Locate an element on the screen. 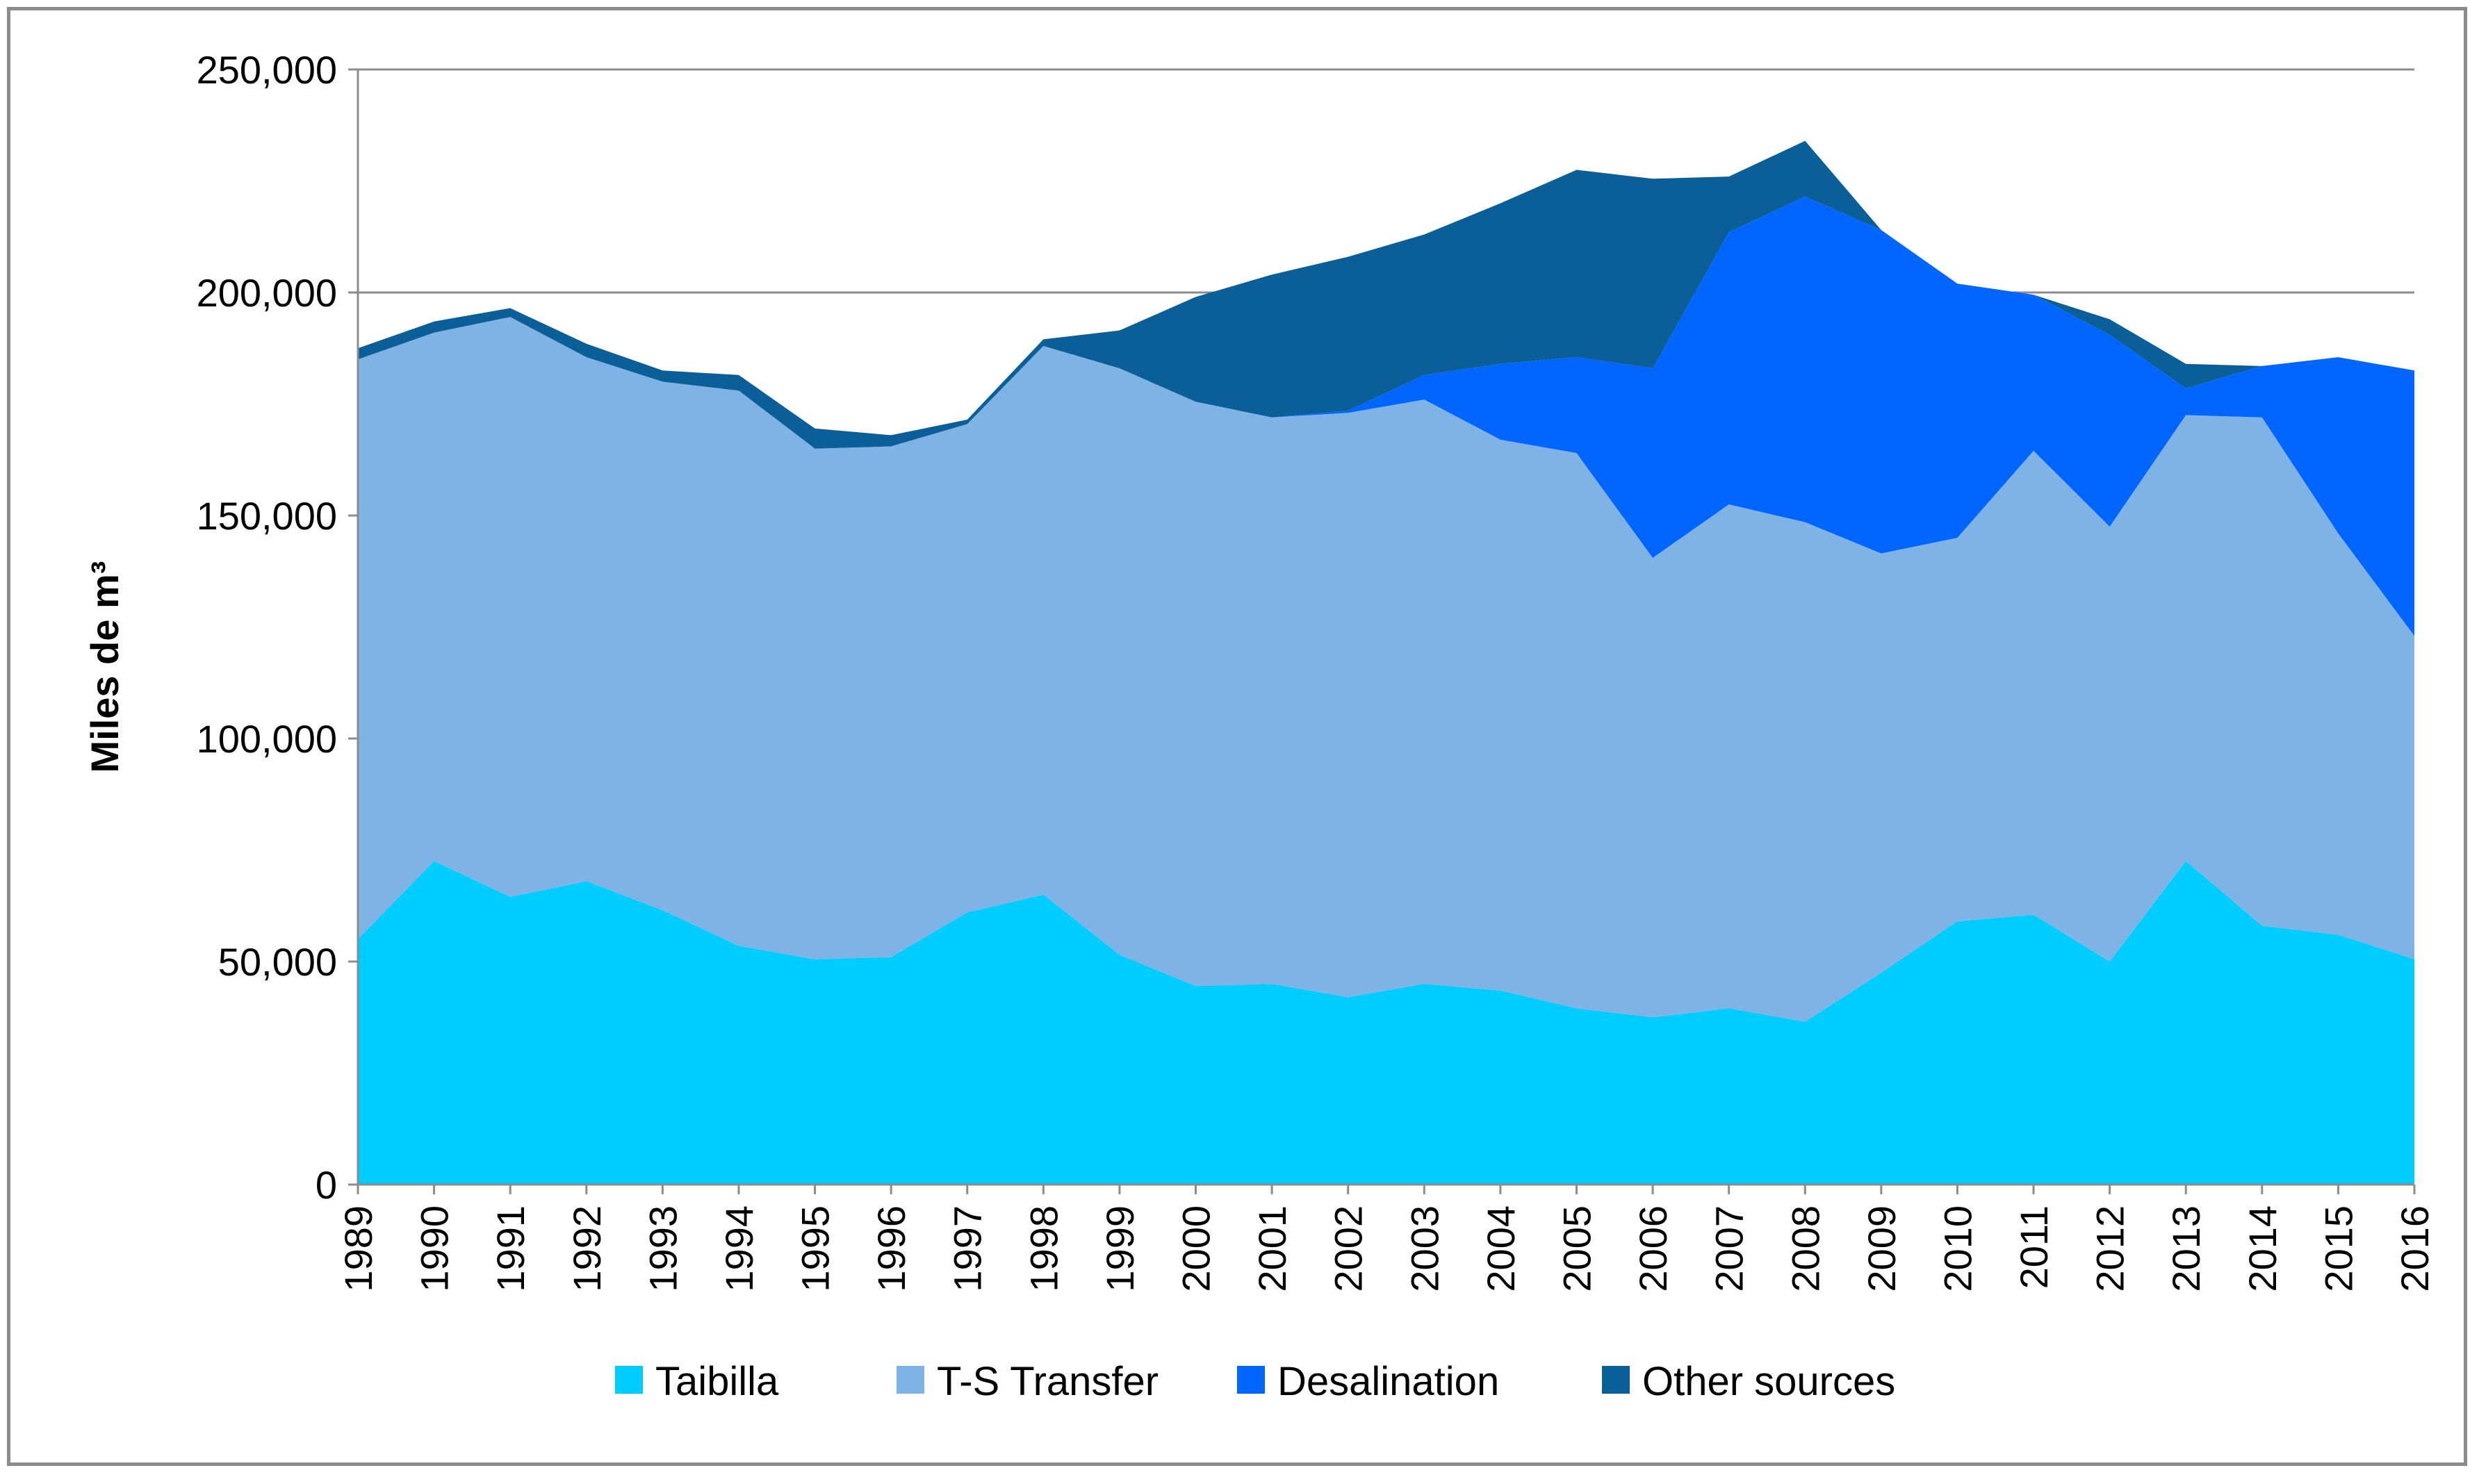  x-tick-label: 1994 is located at coordinates (739, 1249).